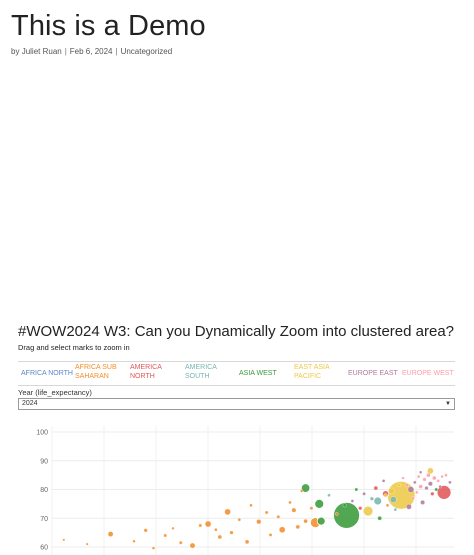 The height and width of the screenshot is (555, 474). What do you see at coordinates (42, 433) in the screenshot?
I see `y-tick-label: 100` at bounding box center [42, 433].